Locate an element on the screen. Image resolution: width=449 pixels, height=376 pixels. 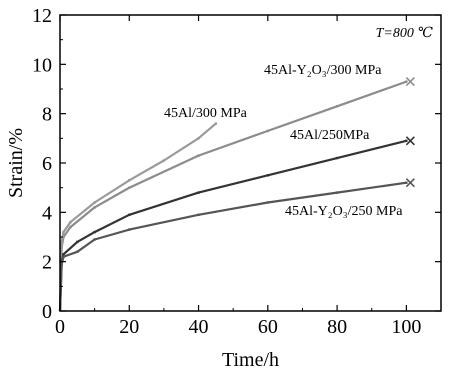
y-tick-label: 4 is located at coordinates (47, 213).